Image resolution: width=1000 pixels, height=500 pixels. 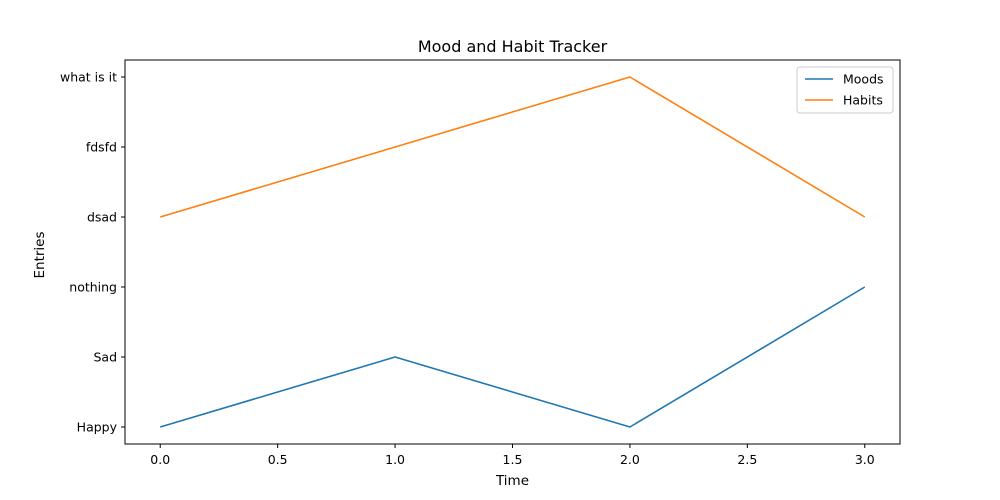 What do you see at coordinates (747, 459) in the screenshot?
I see `x-tick-label: 2.5` at bounding box center [747, 459].